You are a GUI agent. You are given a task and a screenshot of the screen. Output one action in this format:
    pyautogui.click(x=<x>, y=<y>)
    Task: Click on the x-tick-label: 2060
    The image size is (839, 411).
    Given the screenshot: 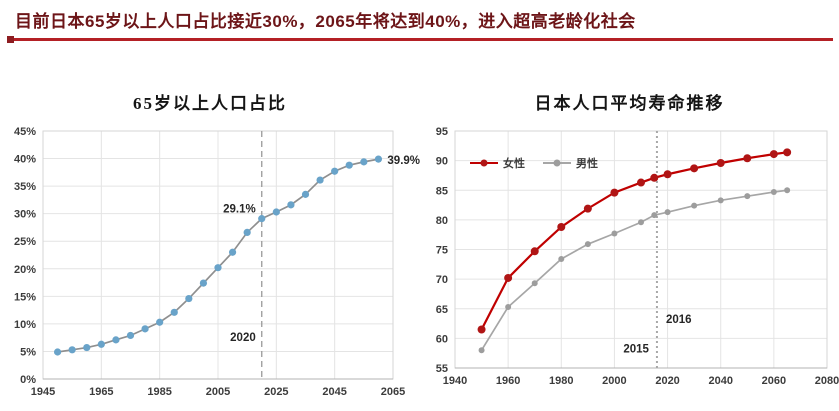 What is the action you would take?
    pyautogui.click(x=774, y=381)
    